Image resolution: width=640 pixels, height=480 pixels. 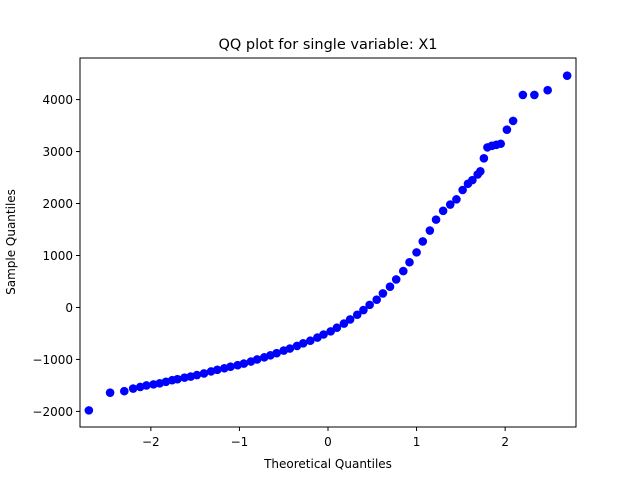 I want to click on y-tick-label: 4000, so click(x=57, y=100).